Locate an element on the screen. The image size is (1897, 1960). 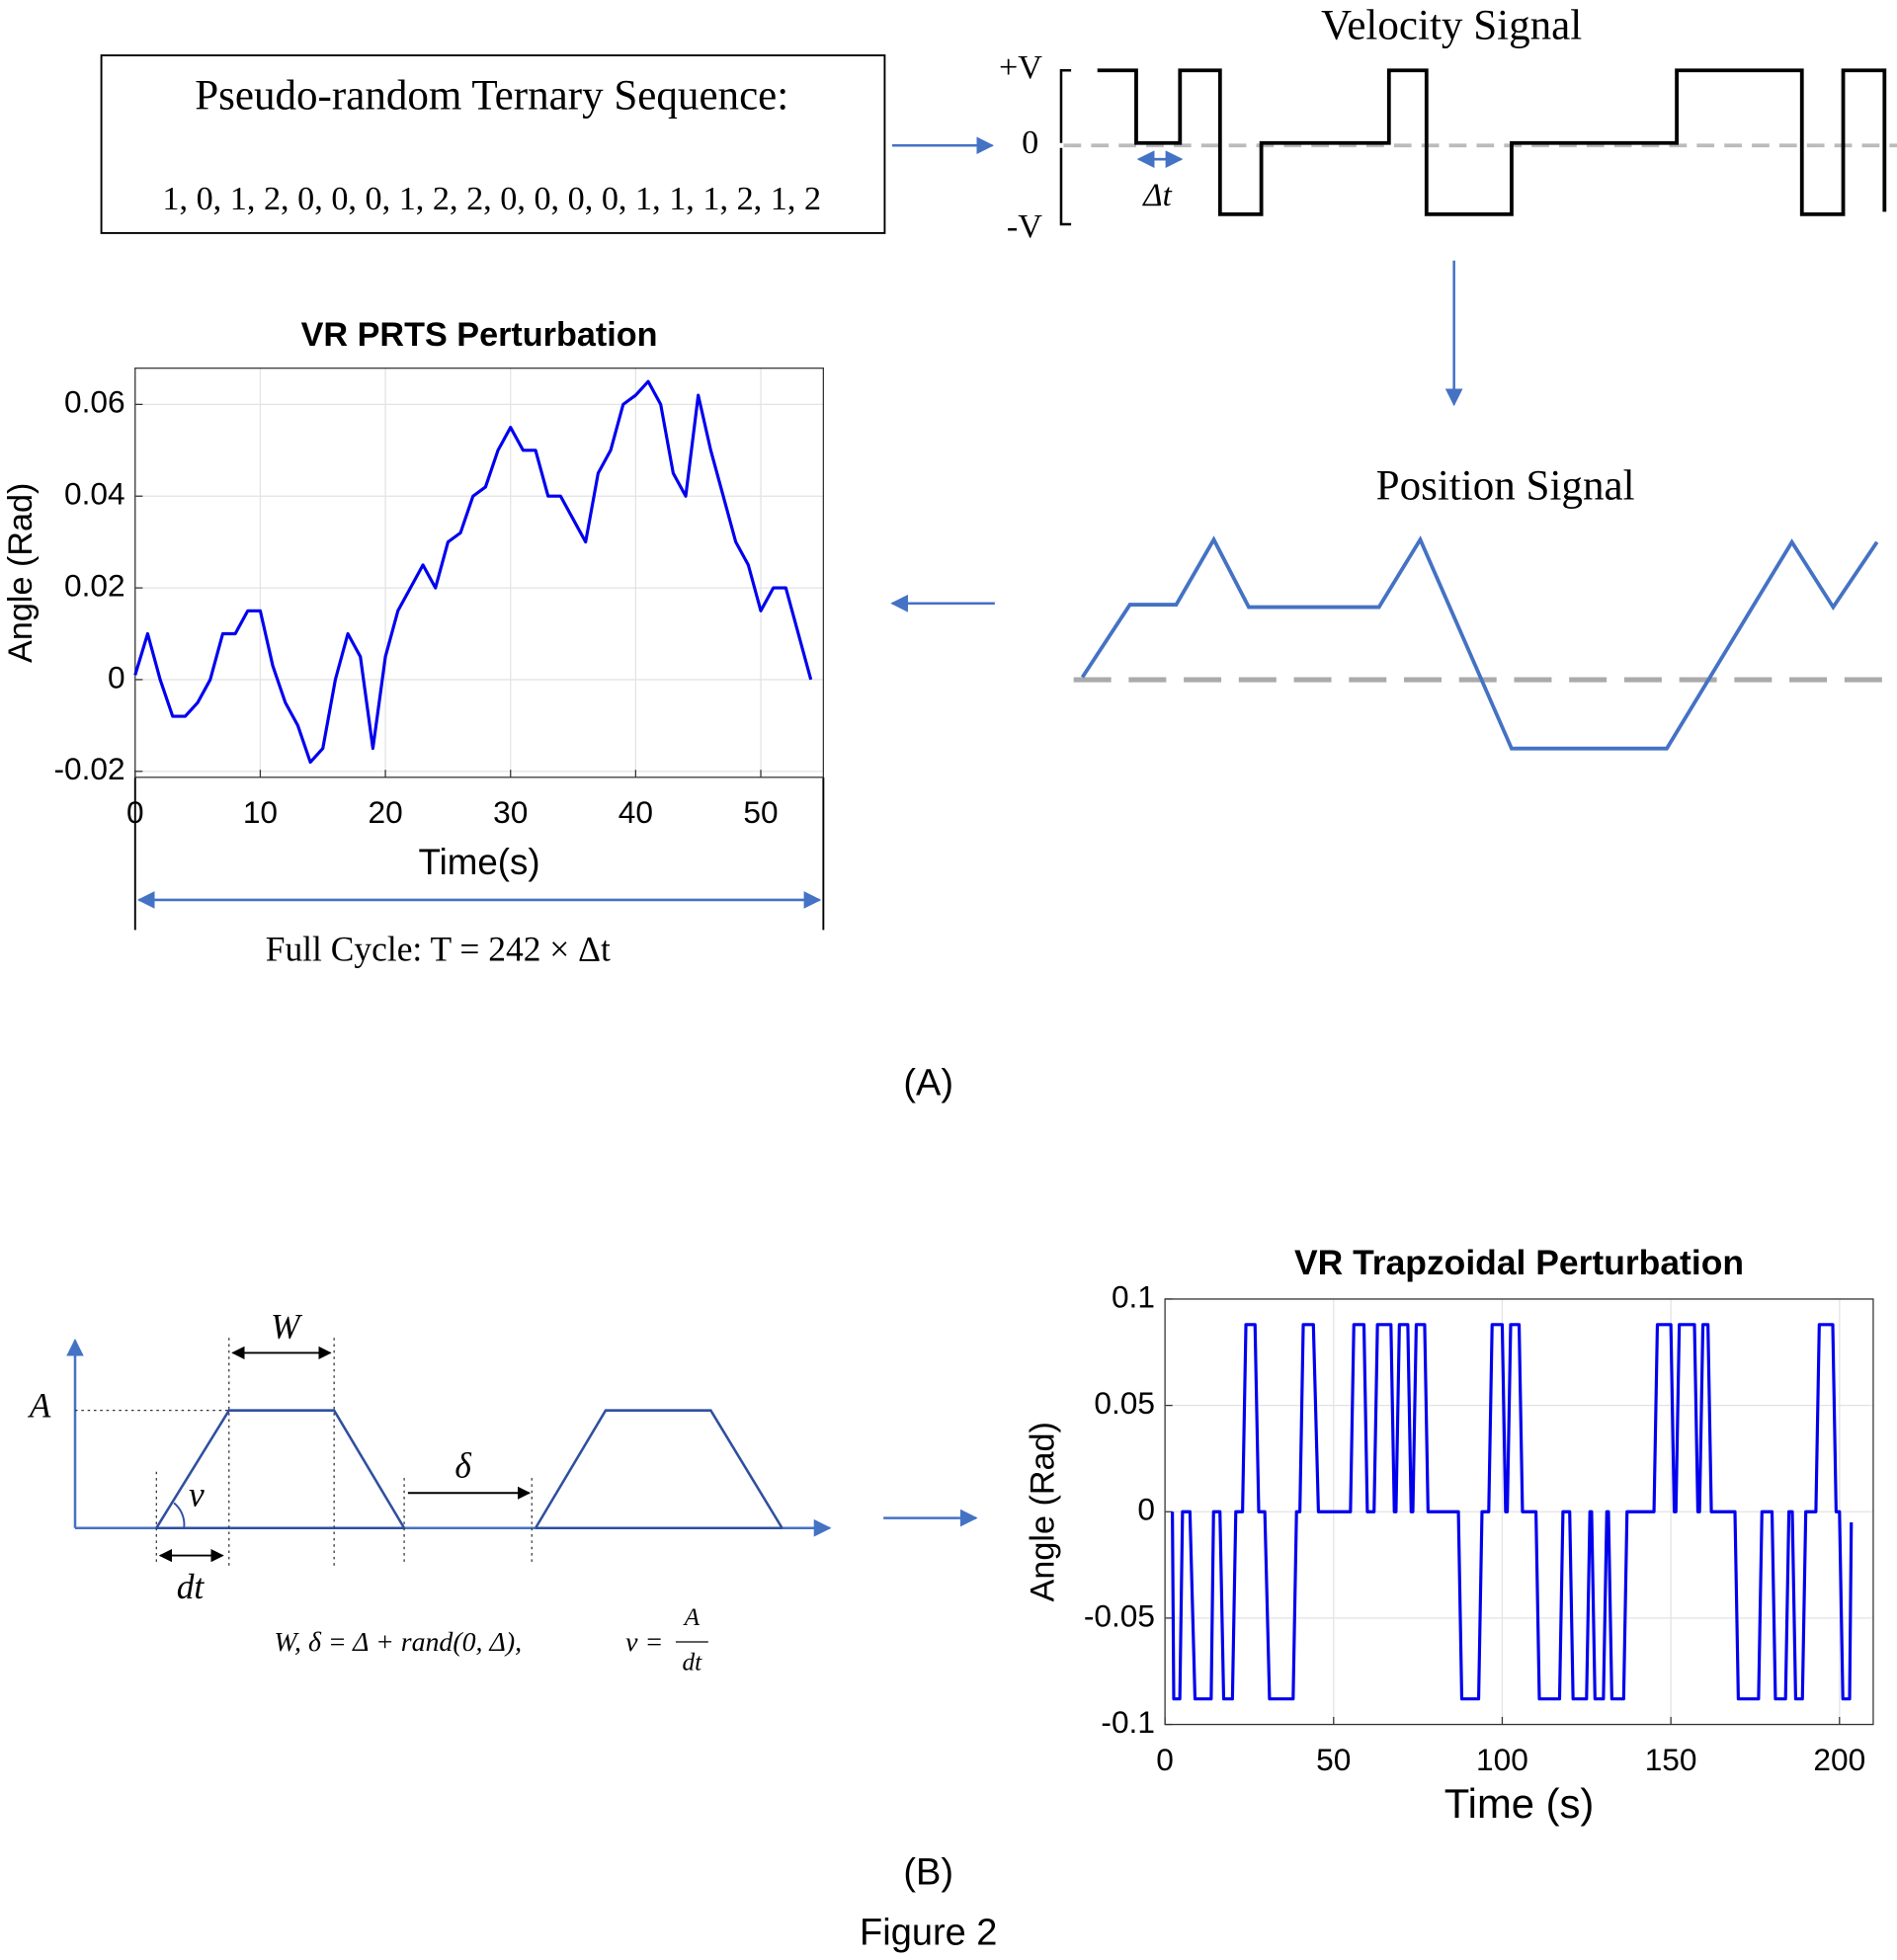
x-tick-label: 30 is located at coordinates (510, 812).